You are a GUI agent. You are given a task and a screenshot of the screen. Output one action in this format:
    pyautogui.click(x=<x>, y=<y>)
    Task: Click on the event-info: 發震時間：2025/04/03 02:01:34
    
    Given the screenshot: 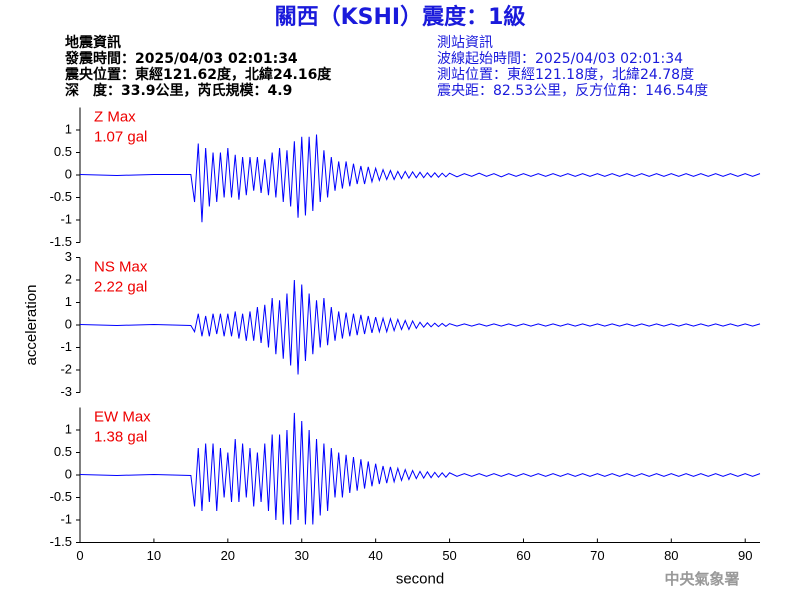 What is the action you would take?
    pyautogui.click(x=181, y=58)
    